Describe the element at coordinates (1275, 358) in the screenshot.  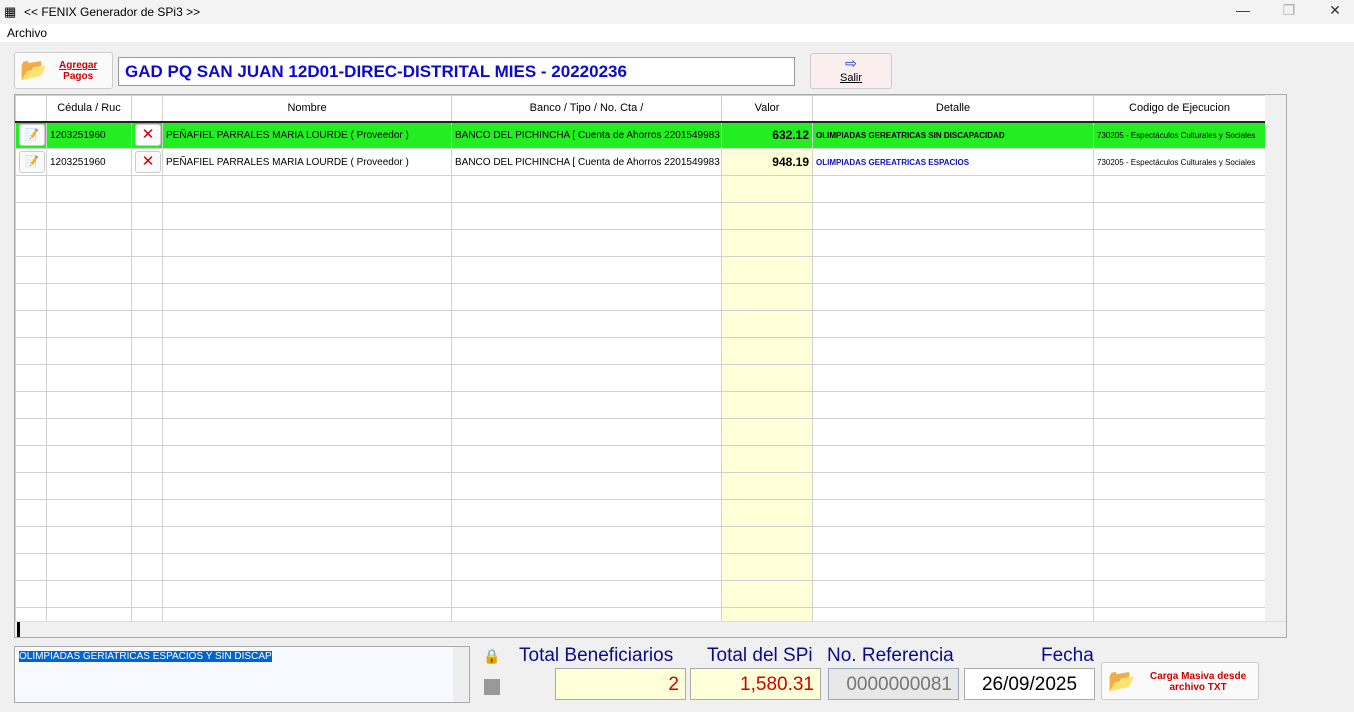
I see `vertical-scrollbar` at that location.